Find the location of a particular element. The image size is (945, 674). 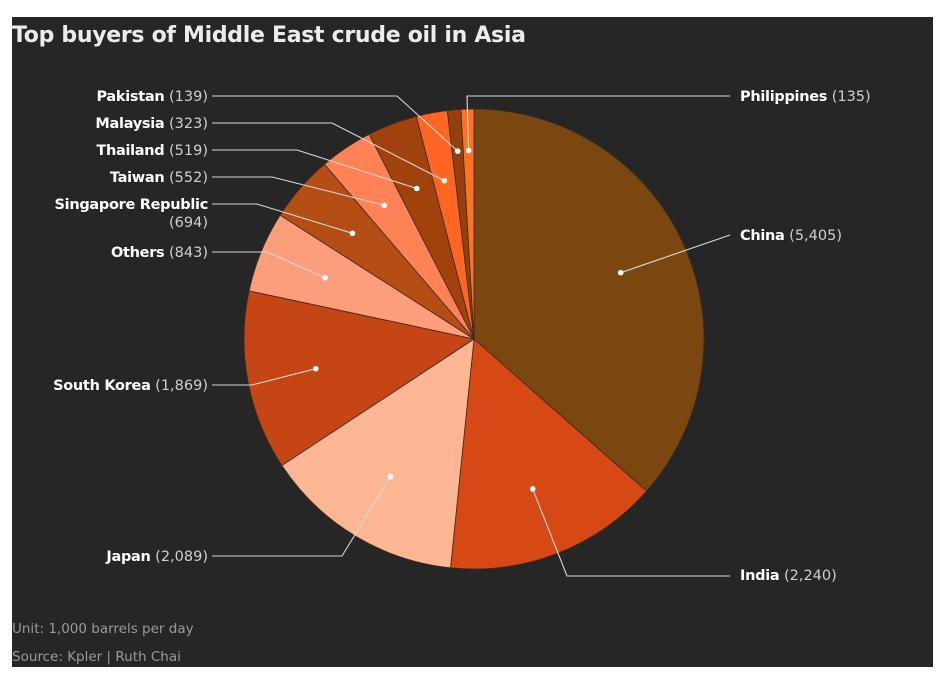

slice-label-south-korea: South Korea (1,869) is located at coordinates (130, 386).